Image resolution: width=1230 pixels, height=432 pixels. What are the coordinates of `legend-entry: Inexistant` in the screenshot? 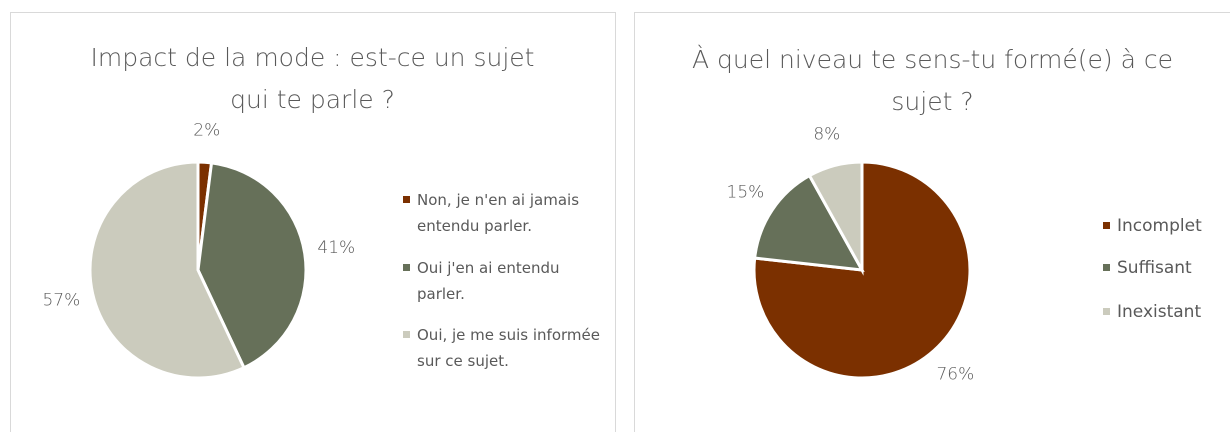 It's located at (1166, 312).